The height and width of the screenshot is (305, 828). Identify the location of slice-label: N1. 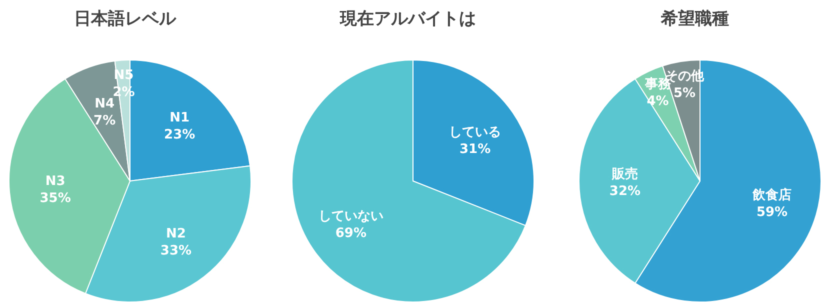
(180, 118).